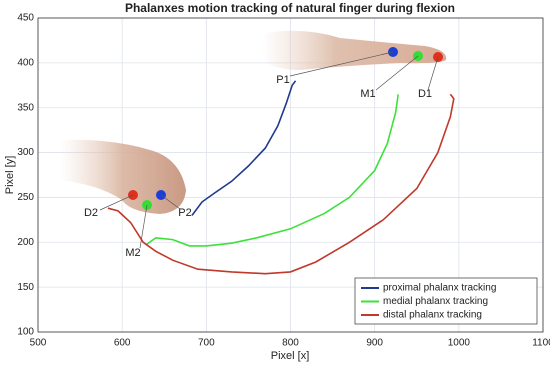  Describe the element at coordinates (25, 332) in the screenshot. I see `y-tick-label: 100` at that location.